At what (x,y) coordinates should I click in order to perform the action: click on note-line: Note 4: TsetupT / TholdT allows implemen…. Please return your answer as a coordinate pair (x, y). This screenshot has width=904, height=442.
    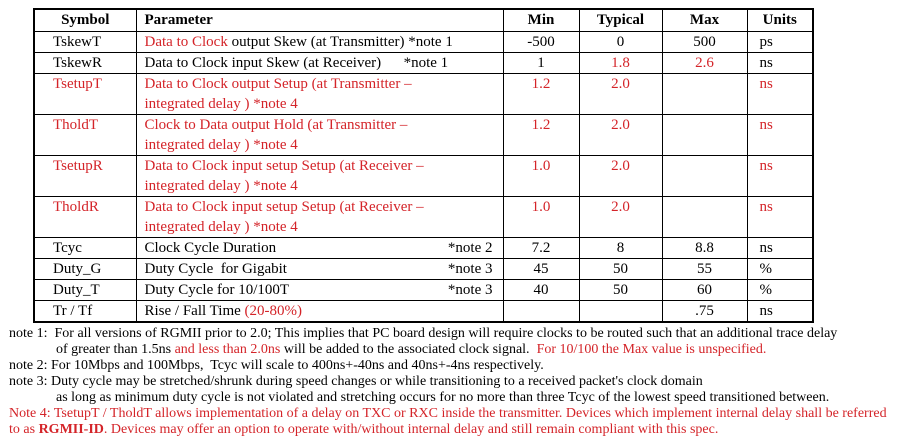
    Looking at the image, I should click on (456, 414).